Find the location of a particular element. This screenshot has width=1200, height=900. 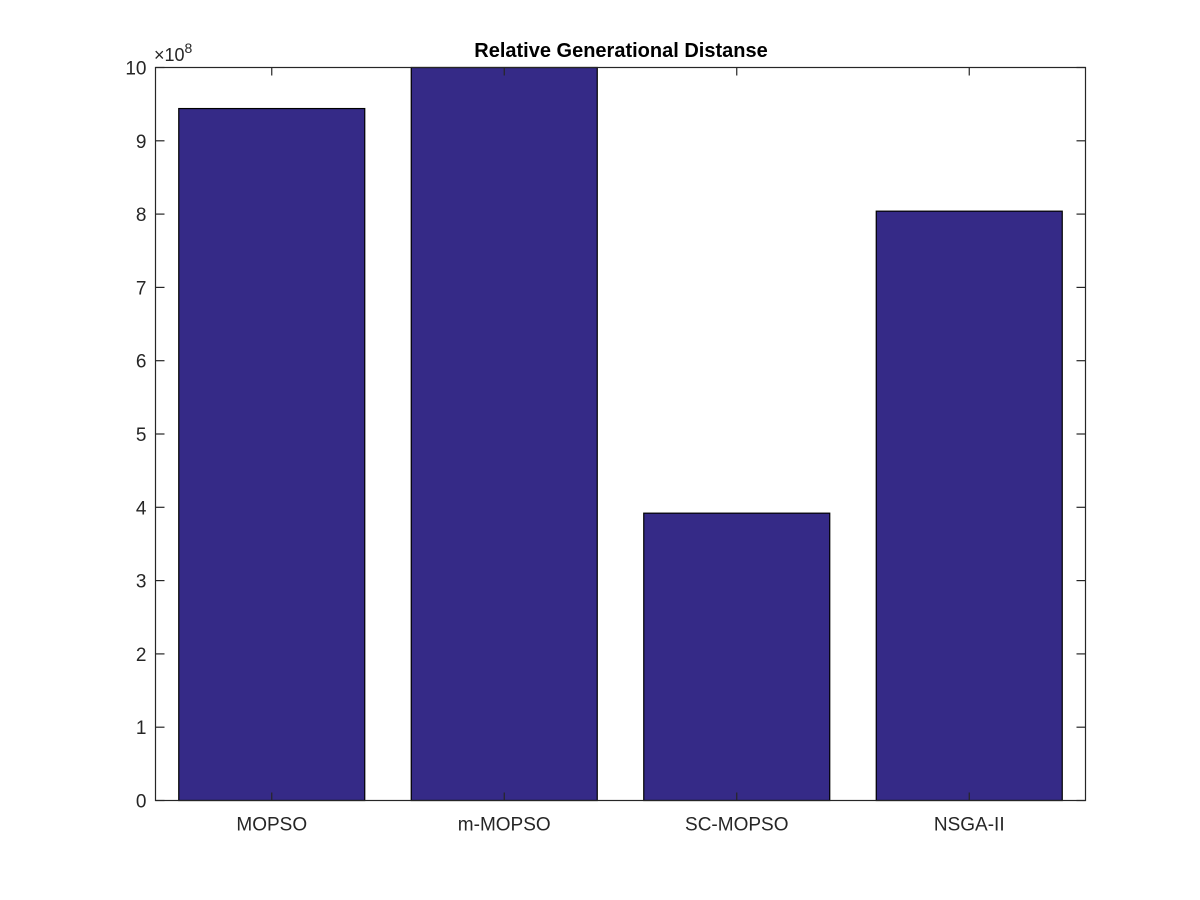

y-tick-label: 4 is located at coordinates (141, 508).